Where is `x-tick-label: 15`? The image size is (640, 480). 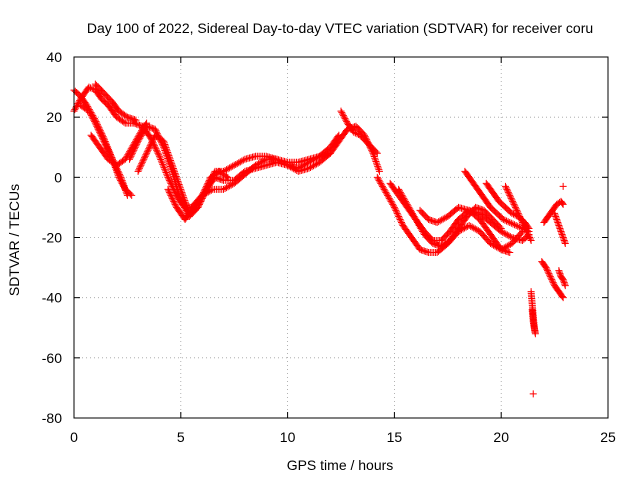 x-tick-label: 15 is located at coordinates (395, 437).